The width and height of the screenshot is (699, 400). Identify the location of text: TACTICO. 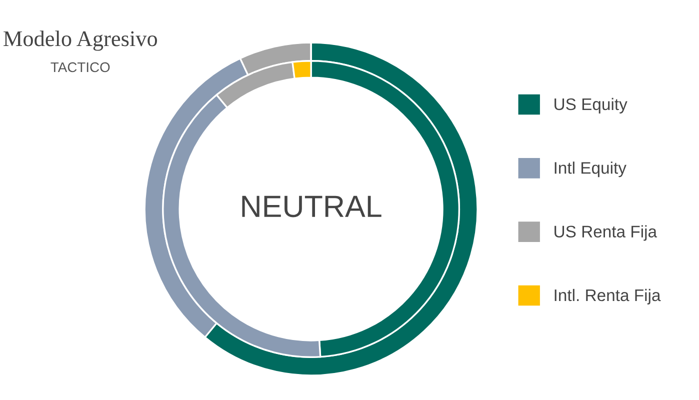
(80, 67).